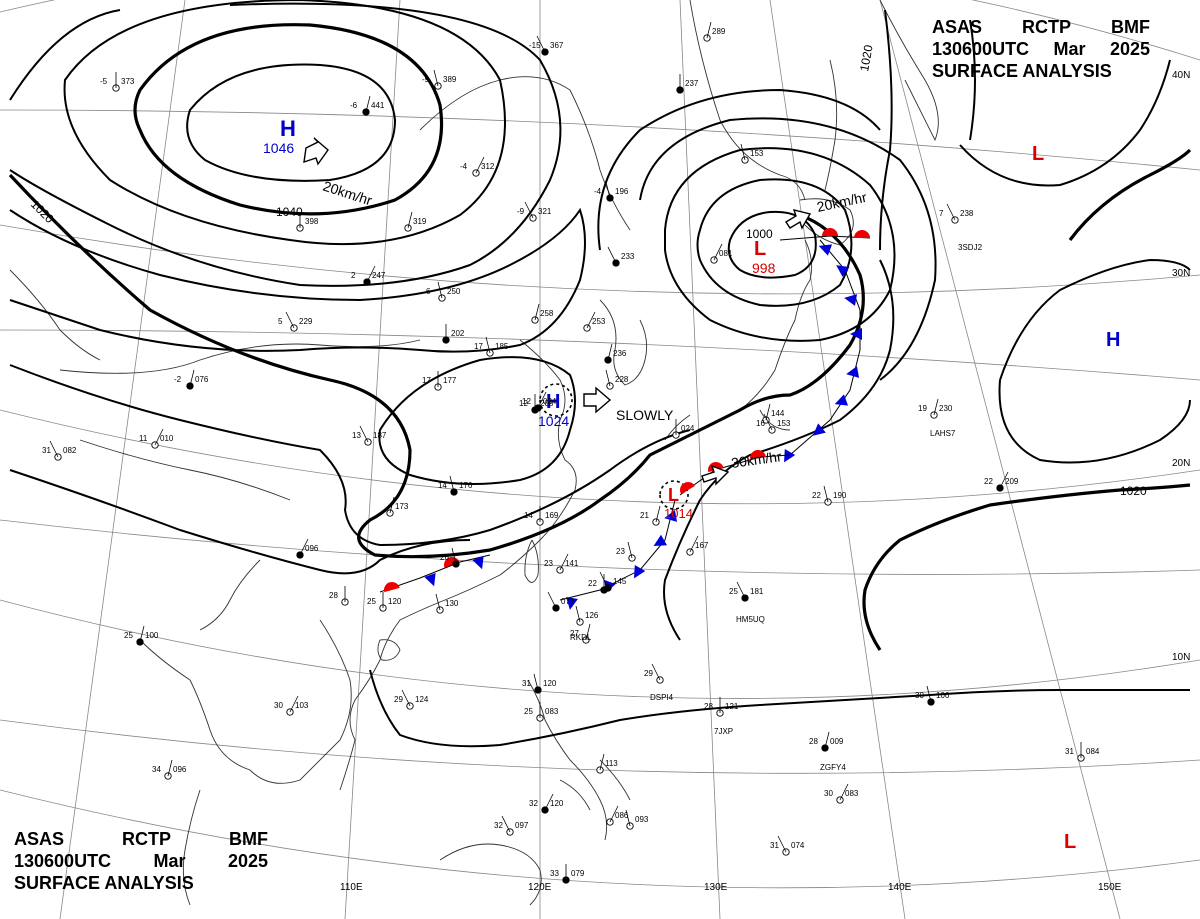 The width and height of the screenshot is (1200, 919). What do you see at coordinates (444, 557) in the screenshot?
I see `station-temperature: 26` at bounding box center [444, 557].